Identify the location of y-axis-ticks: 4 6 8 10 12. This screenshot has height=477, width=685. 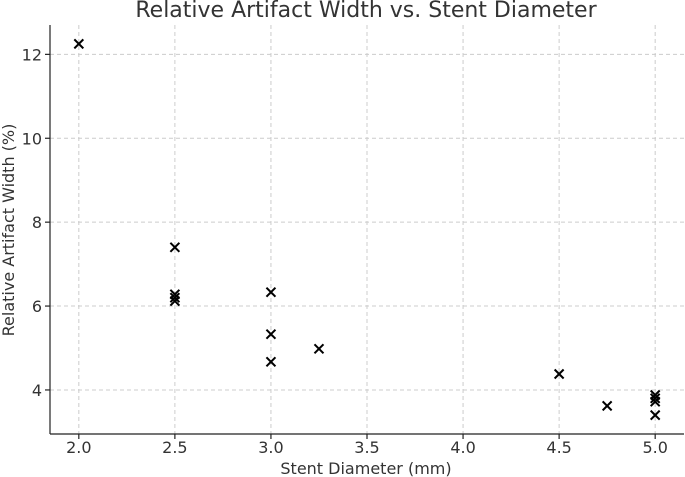
(36, 222).